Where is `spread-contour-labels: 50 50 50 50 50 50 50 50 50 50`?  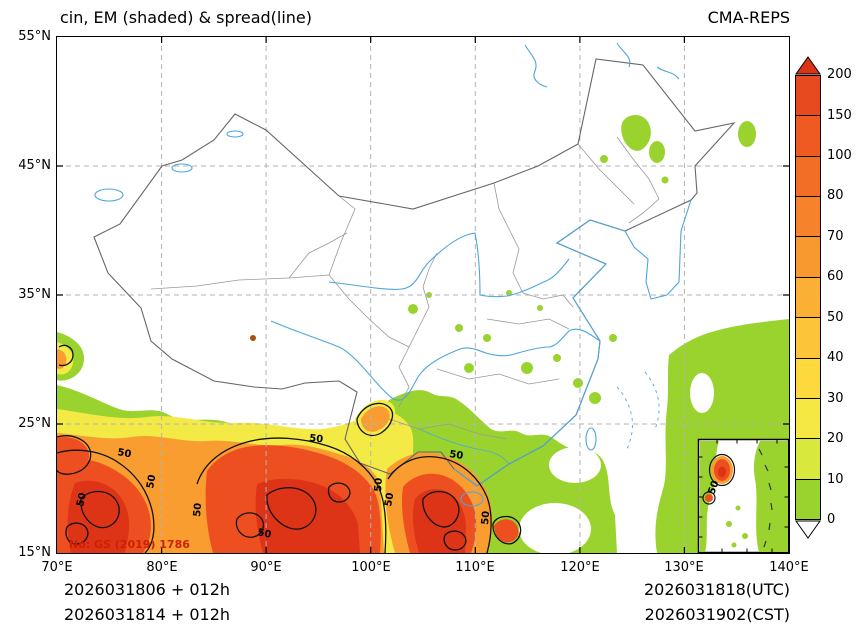
spread-contour-labels: 50 50 50 50 50 50 50 50 50 50 is located at coordinates (283, 487).